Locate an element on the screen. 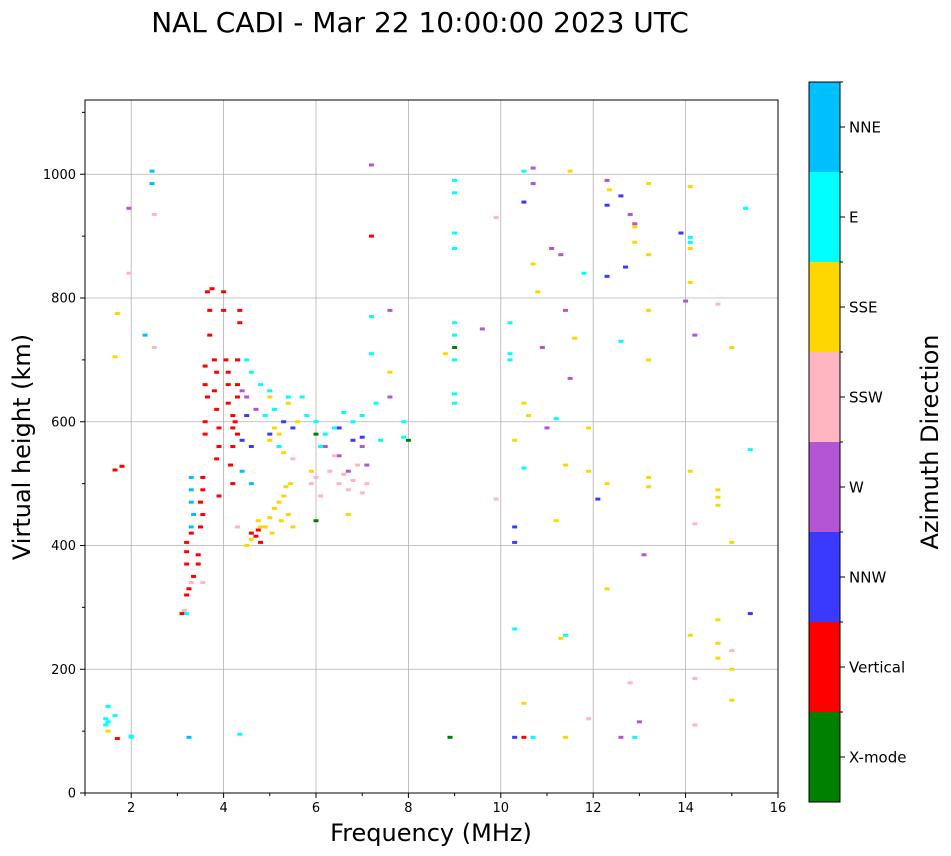  y-tick-label: 0 is located at coordinates (72, 794).